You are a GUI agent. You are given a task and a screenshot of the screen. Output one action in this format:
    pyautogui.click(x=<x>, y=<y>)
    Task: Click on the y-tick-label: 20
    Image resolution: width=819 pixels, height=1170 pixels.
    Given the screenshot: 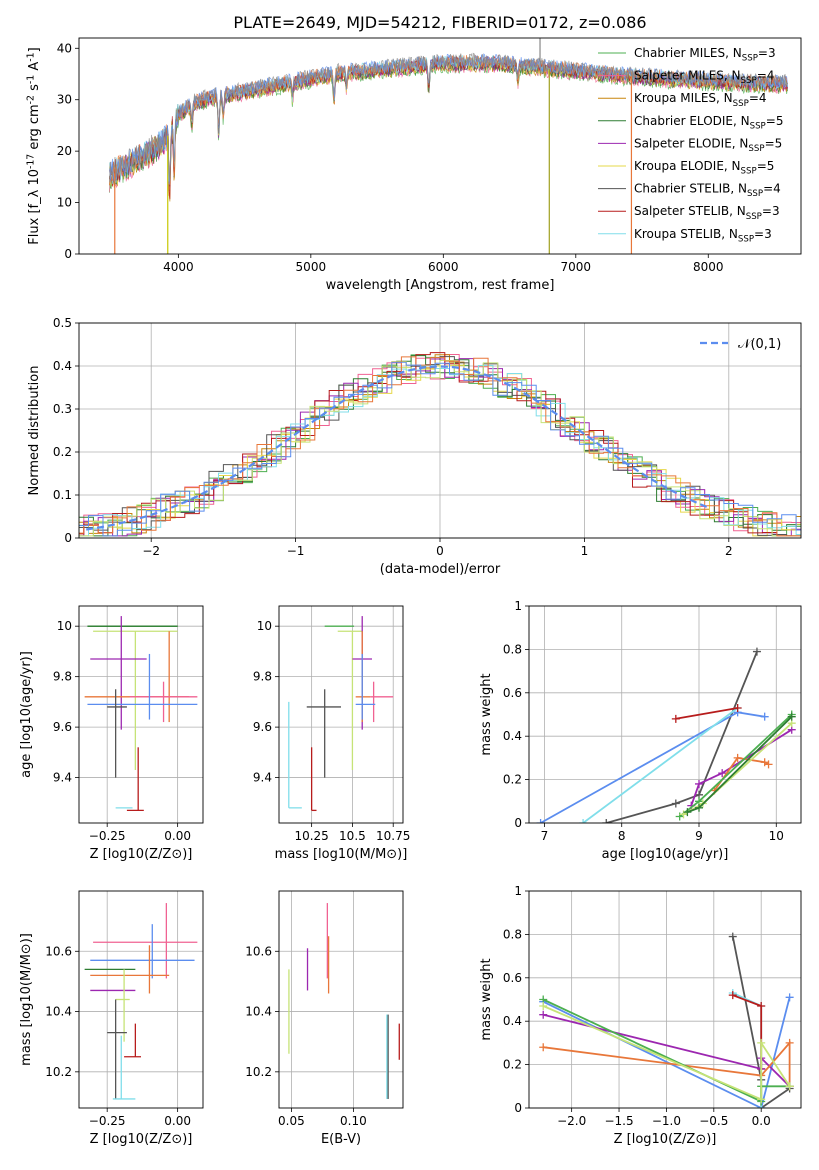 What is the action you would take?
    pyautogui.click(x=64, y=151)
    